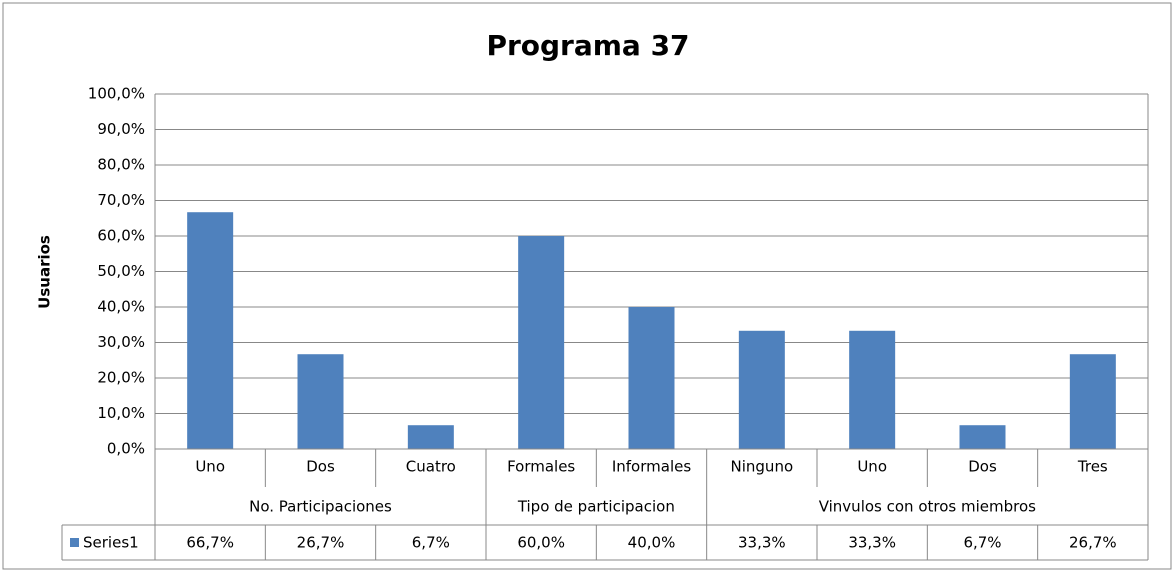  Describe the element at coordinates (121, 413) in the screenshot. I see `y-tick-label: 10,0%` at that location.